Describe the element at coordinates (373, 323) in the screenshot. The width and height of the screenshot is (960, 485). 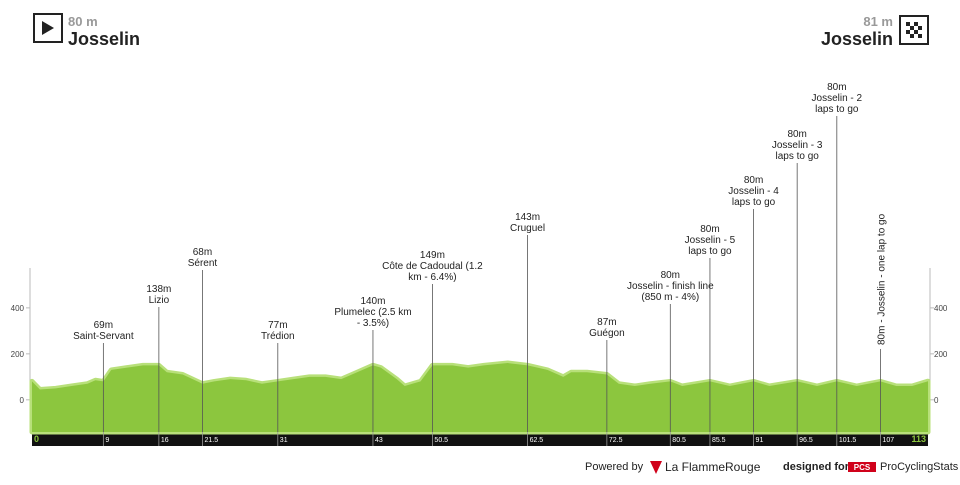
I see `marker-label: - 3.5%)` at that location.